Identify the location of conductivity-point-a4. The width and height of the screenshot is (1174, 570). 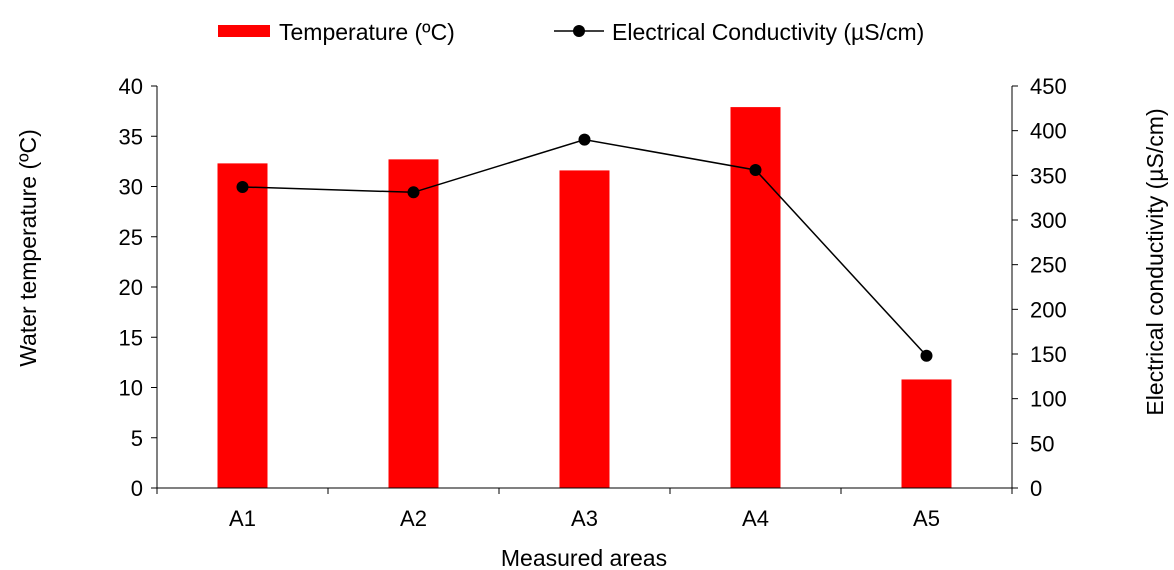
(755, 169).